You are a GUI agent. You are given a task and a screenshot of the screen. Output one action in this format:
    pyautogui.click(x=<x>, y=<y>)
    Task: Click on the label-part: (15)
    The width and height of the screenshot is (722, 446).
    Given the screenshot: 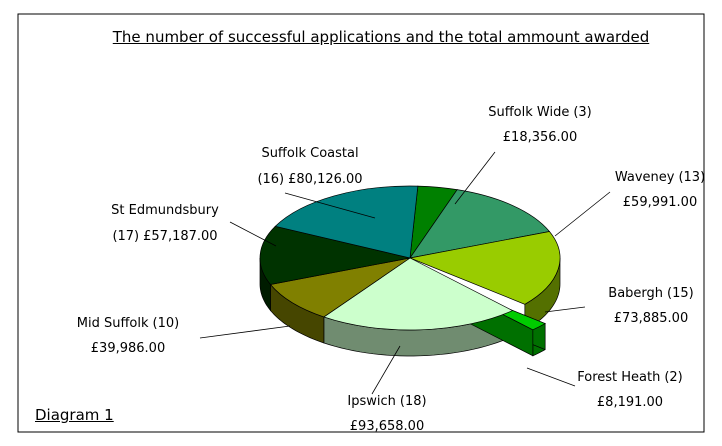 What is the action you would take?
    pyautogui.click(x=680, y=293)
    